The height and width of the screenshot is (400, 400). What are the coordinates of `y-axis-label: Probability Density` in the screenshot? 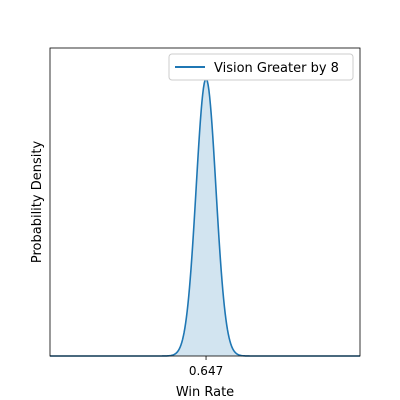 It's located at (37, 202).